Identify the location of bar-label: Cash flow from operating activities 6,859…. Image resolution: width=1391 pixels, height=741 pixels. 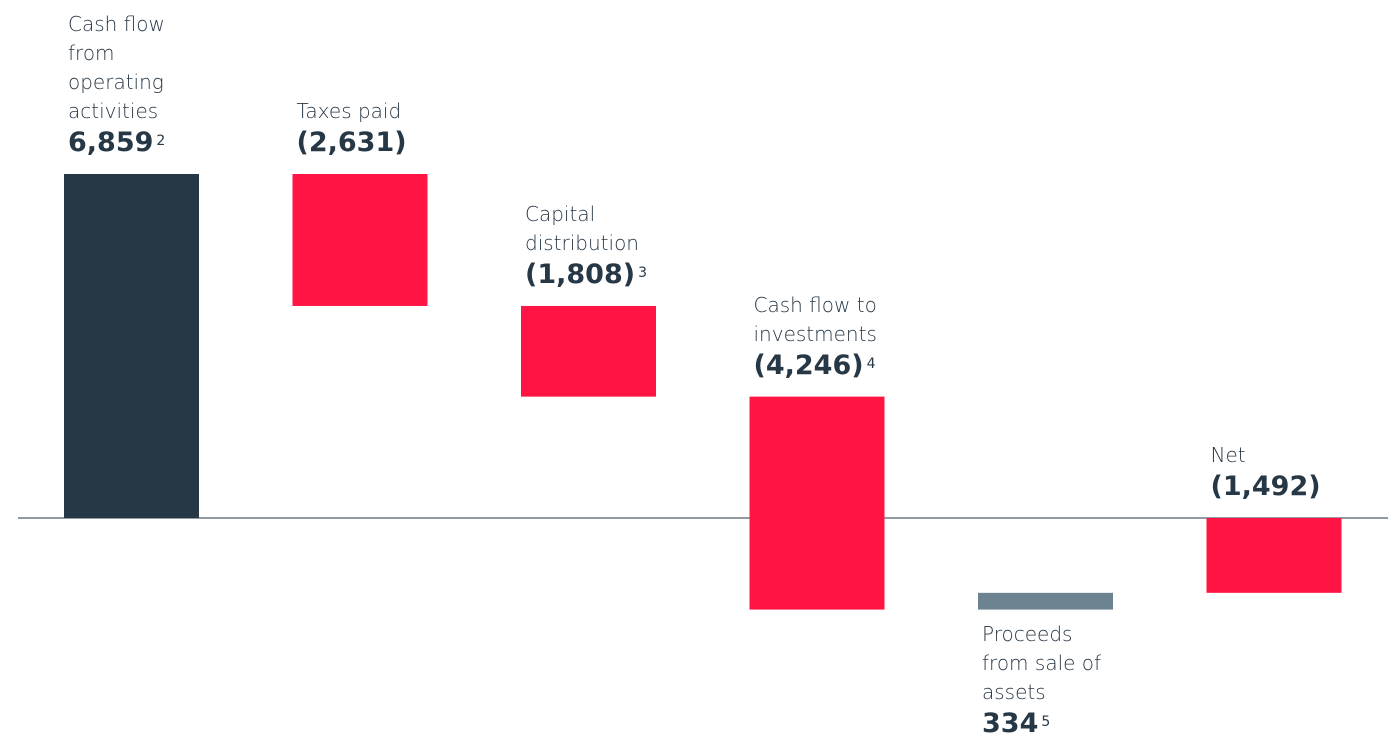
(138, 85).